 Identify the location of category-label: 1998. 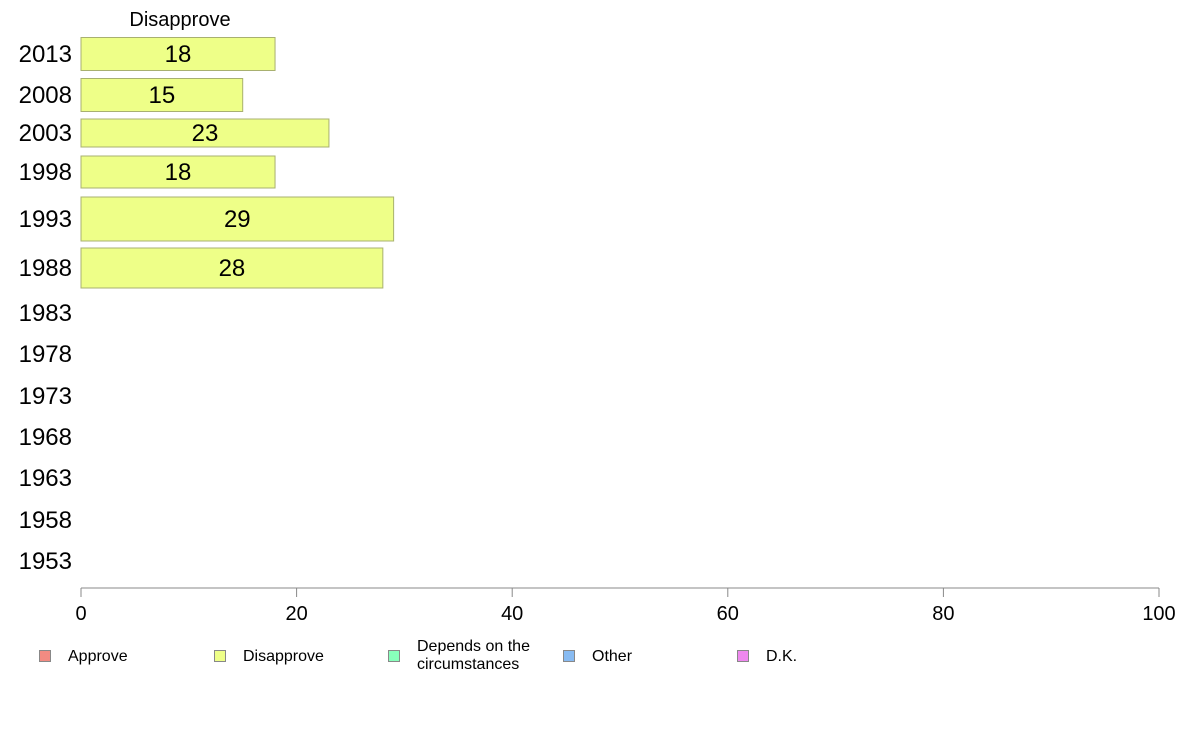
(45, 172).